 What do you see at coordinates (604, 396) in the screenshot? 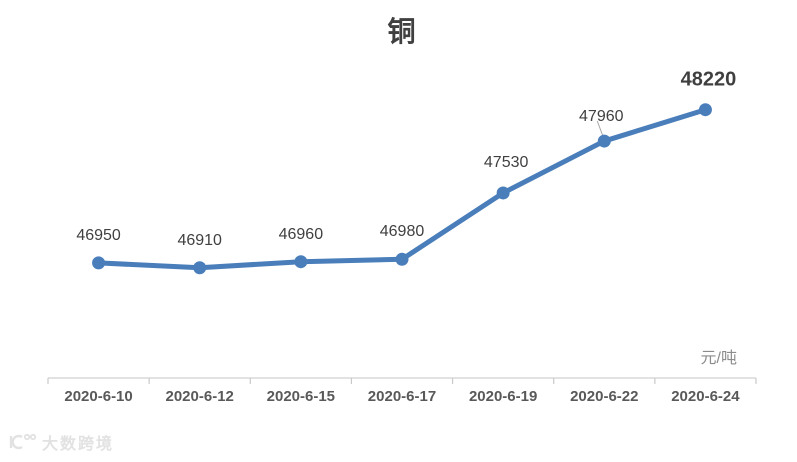
I see `x-axis-label: 2020-6-22` at bounding box center [604, 396].